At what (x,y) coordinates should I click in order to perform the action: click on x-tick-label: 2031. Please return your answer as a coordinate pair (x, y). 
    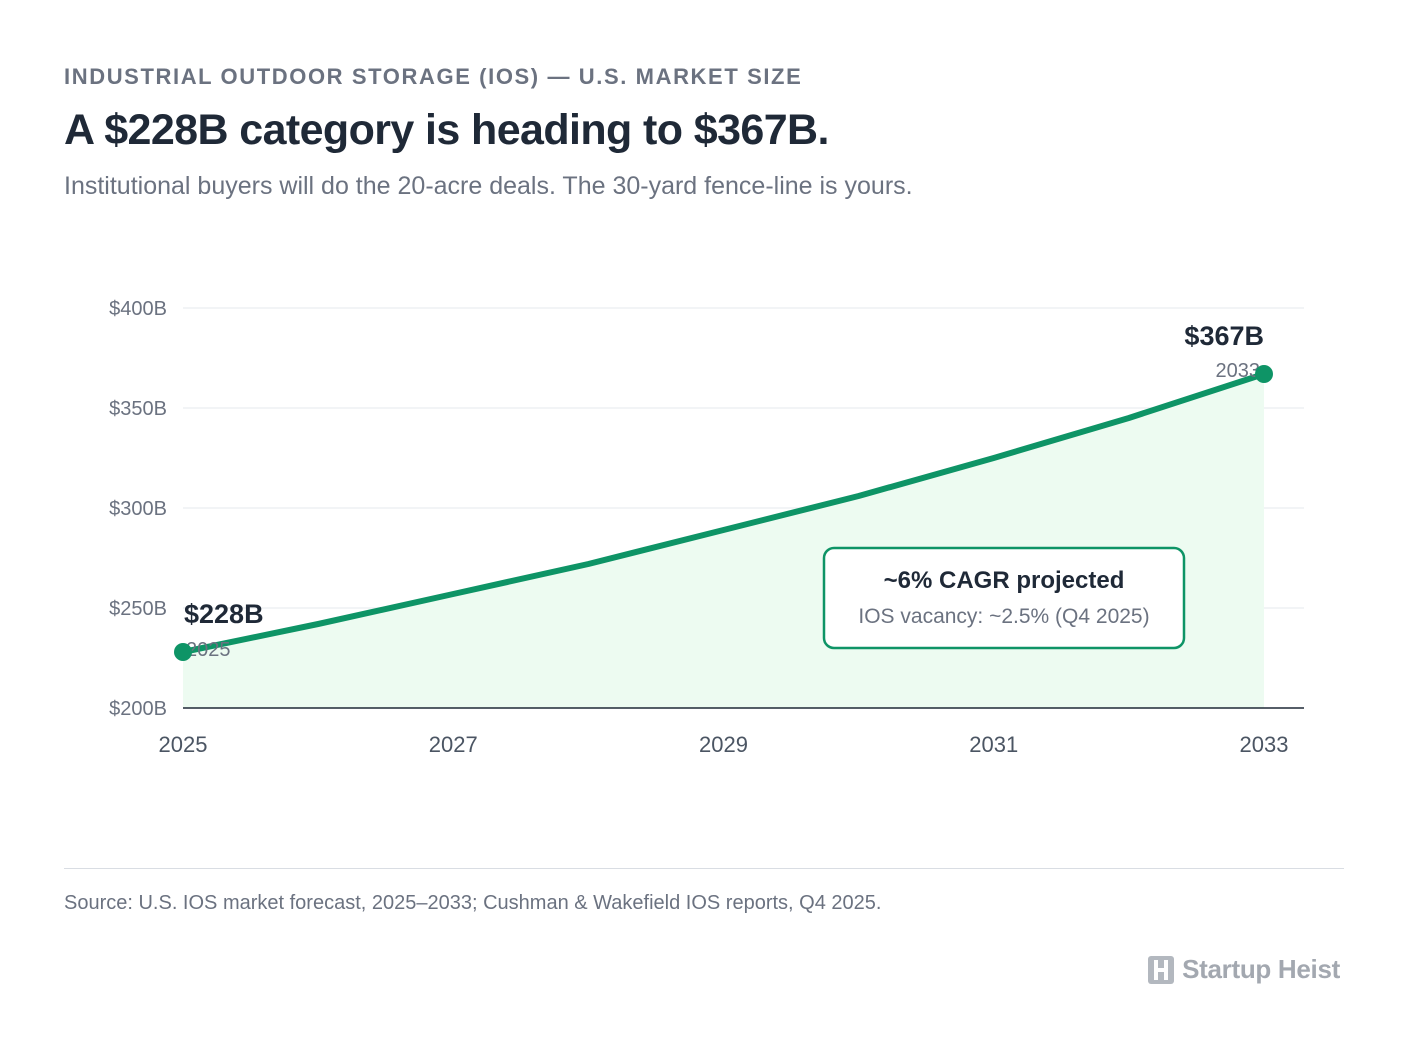
    Looking at the image, I should click on (993, 744).